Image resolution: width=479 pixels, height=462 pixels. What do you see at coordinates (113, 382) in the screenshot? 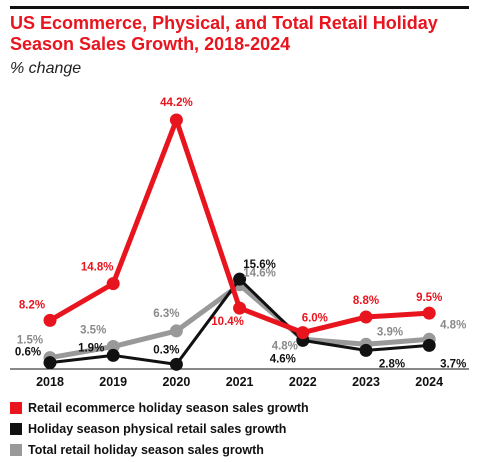
I see `x-tick-label: 2019` at bounding box center [113, 382].